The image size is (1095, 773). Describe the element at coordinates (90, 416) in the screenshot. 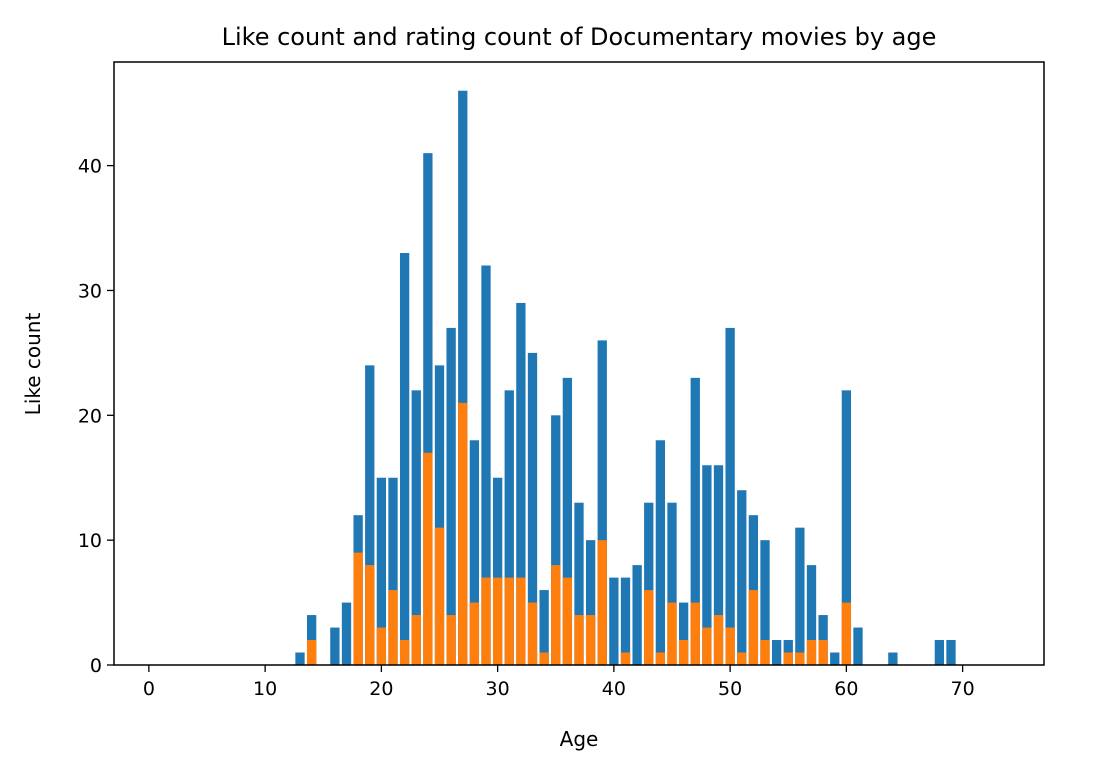

I see `y-tick-label-20: 20` at that location.